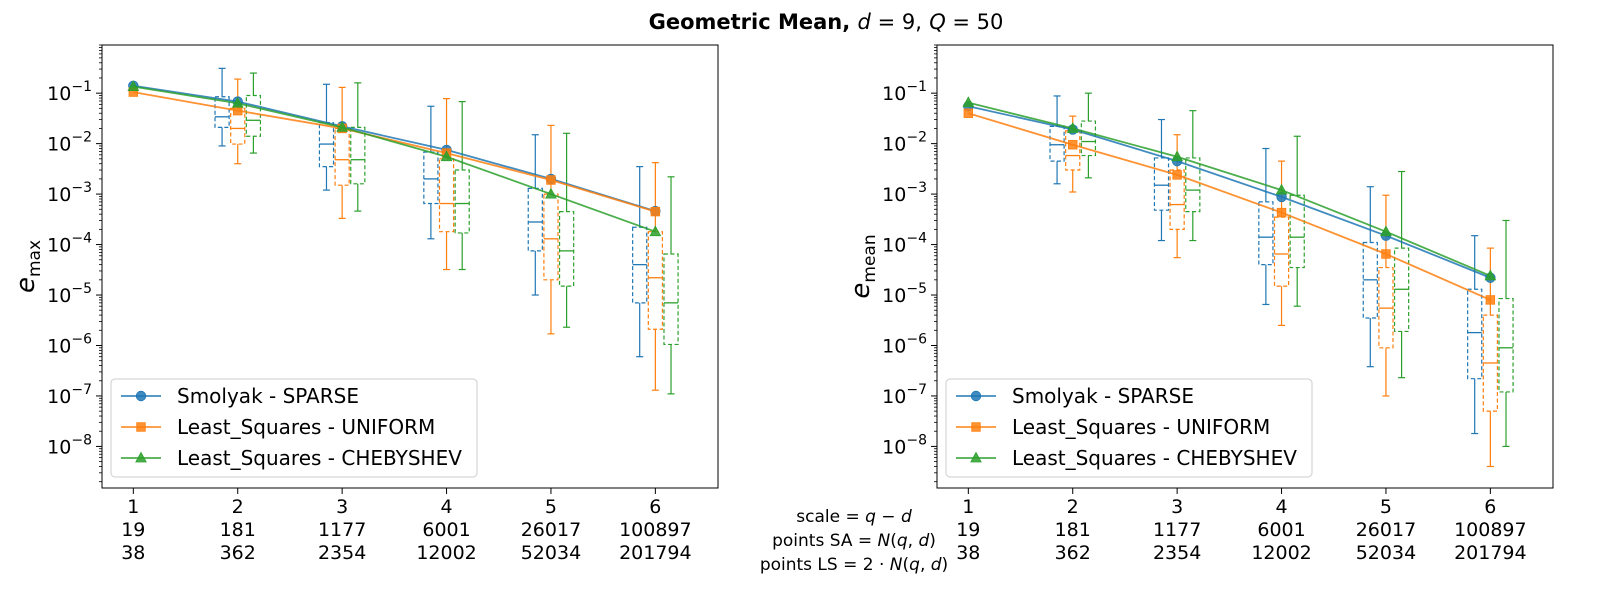 The width and height of the screenshot is (1600, 600). Describe the element at coordinates (551, 507) in the screenshot. I see `x-tick-label-scale: 5` at that location.